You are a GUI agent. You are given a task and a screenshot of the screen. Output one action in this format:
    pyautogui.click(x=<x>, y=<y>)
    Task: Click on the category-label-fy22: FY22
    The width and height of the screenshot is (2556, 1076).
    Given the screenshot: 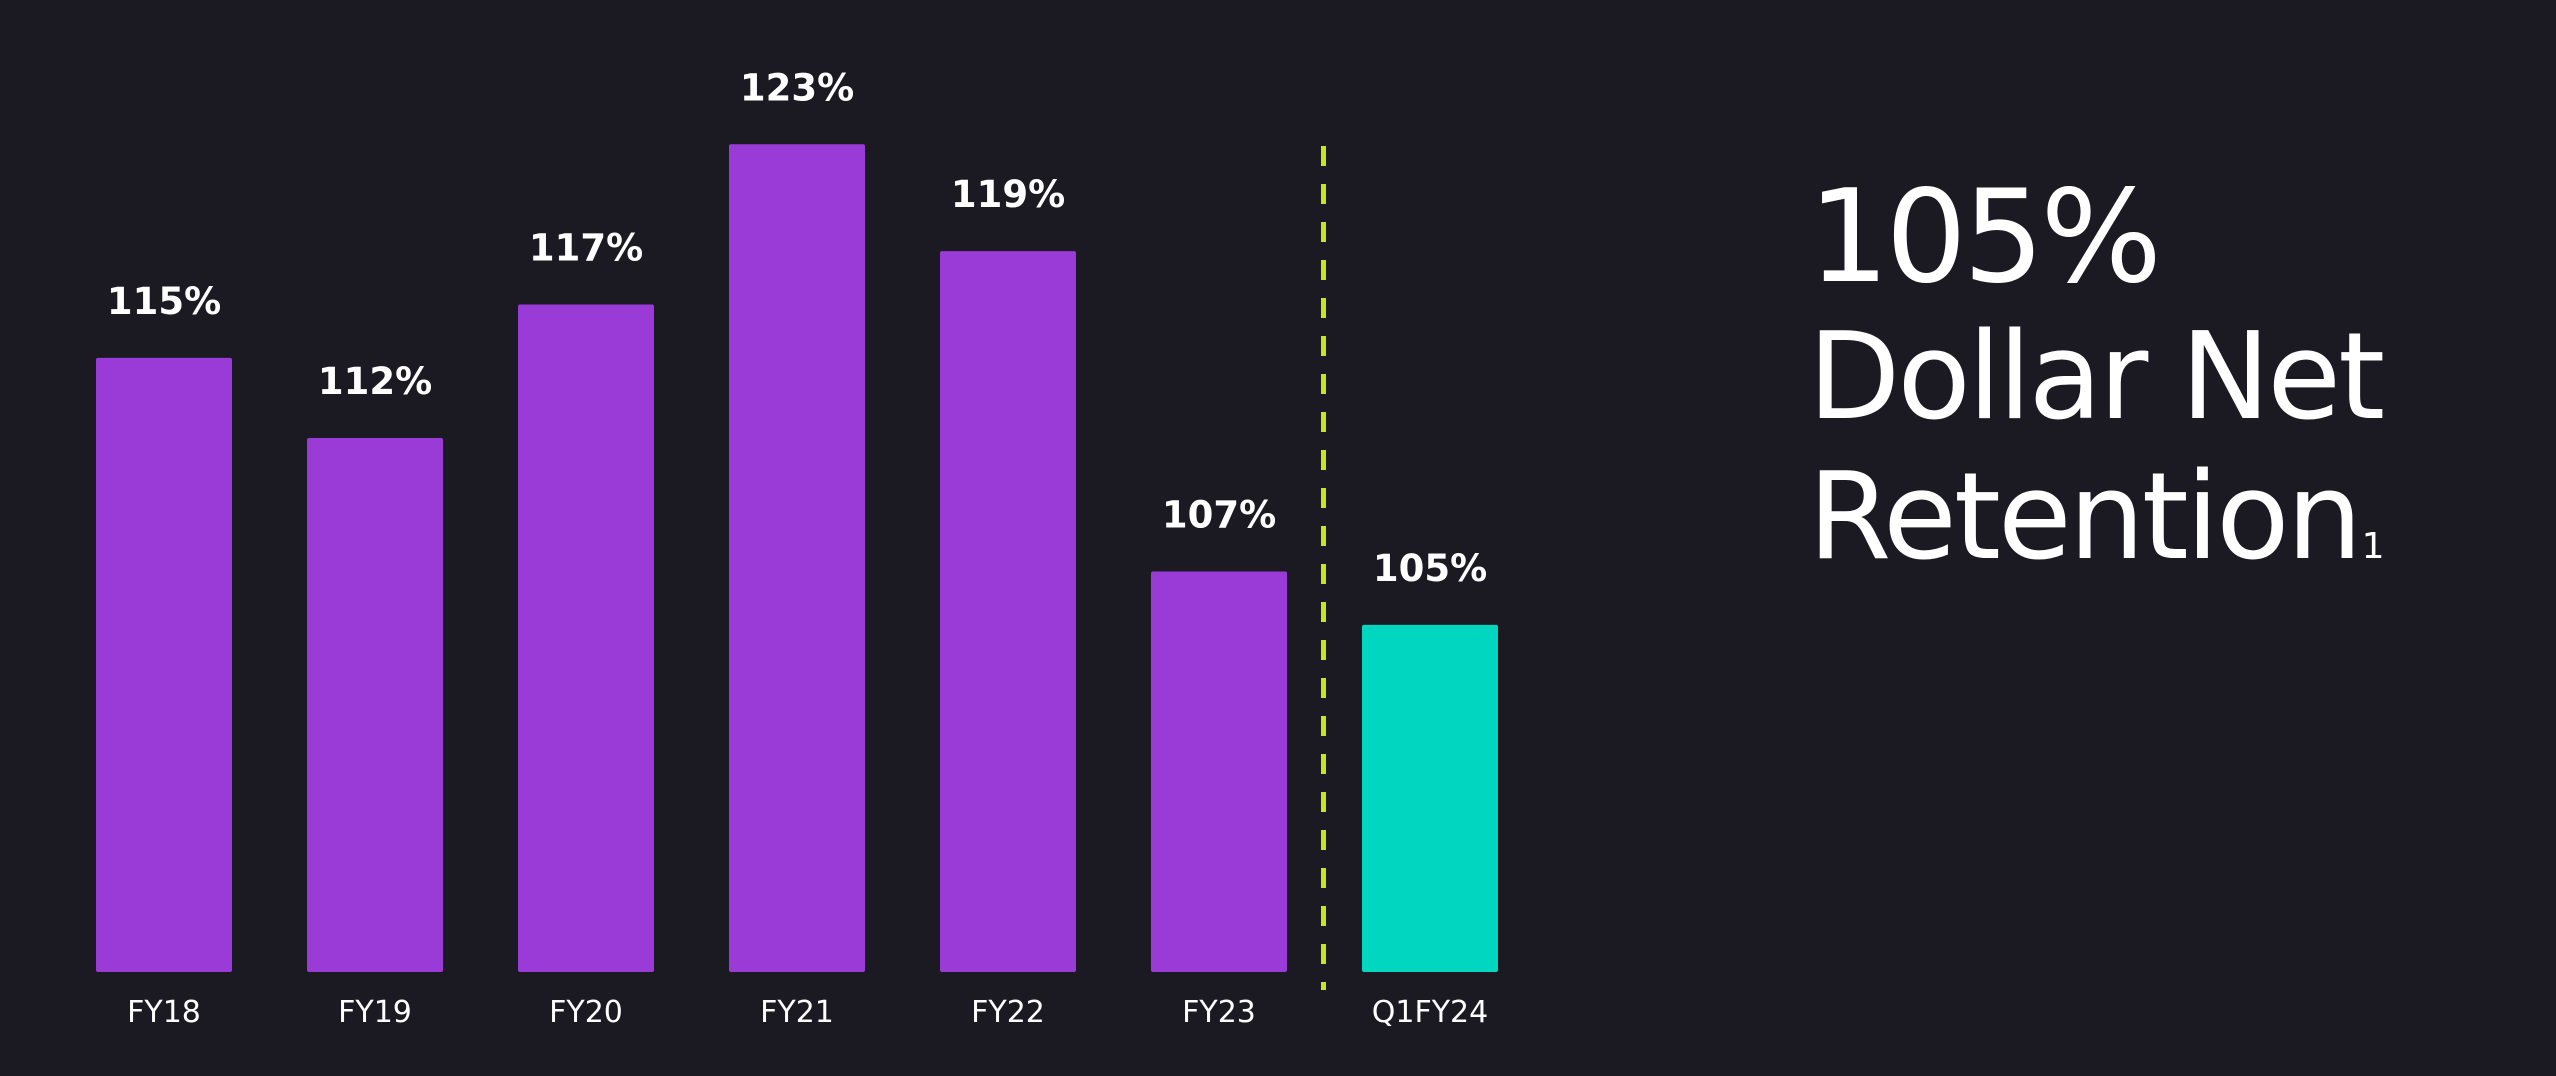 What is the action you would take?
    pyautogui.click(x=1008, y=1012)
    